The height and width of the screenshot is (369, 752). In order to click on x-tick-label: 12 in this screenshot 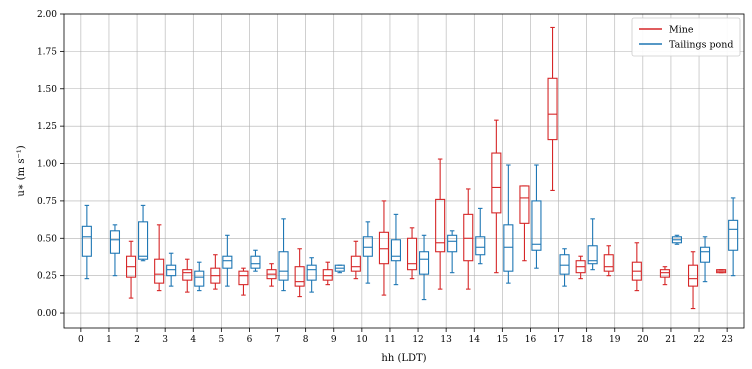, I will do `click(417, 340)`.